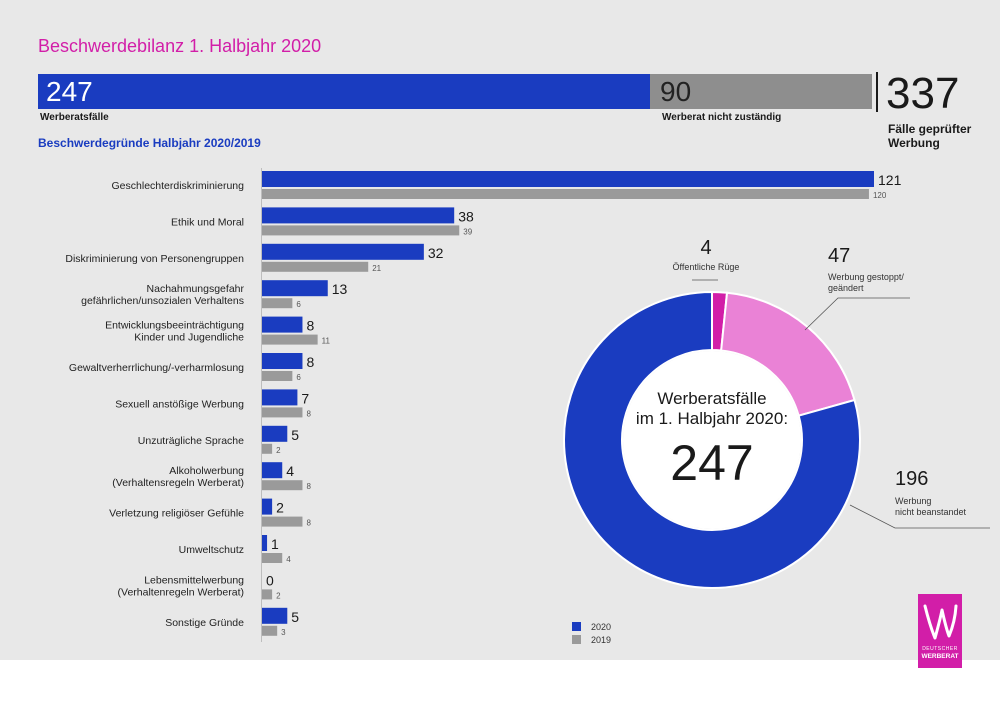 Image resolution: width=1000 pixels, height=706 pixels. What do you see at coordinates (178, 483) in the screenshot?
I see `category-label: (Verhaltensregeln Werberat)` at bounding box center [178, 483].